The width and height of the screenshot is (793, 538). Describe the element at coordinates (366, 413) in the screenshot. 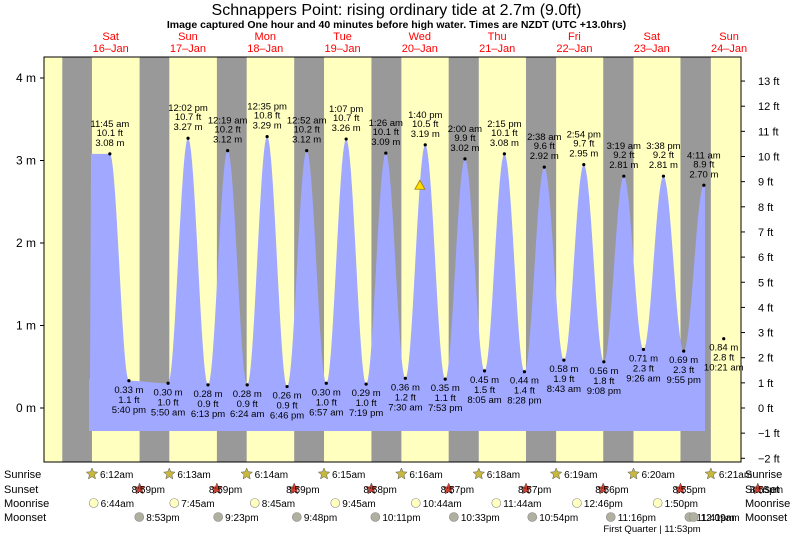

I see `low-tide-time-label: 7:19 pm` at that location.